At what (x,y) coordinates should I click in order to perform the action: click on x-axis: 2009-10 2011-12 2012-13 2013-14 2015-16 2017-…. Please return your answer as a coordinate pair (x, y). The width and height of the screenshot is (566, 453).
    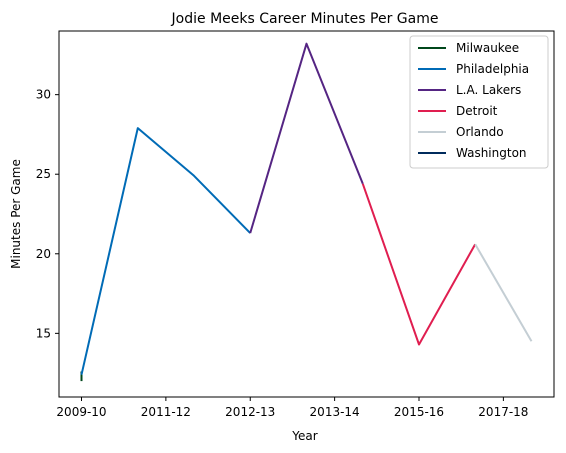
    Looking at the image, I should click on (292, 408).